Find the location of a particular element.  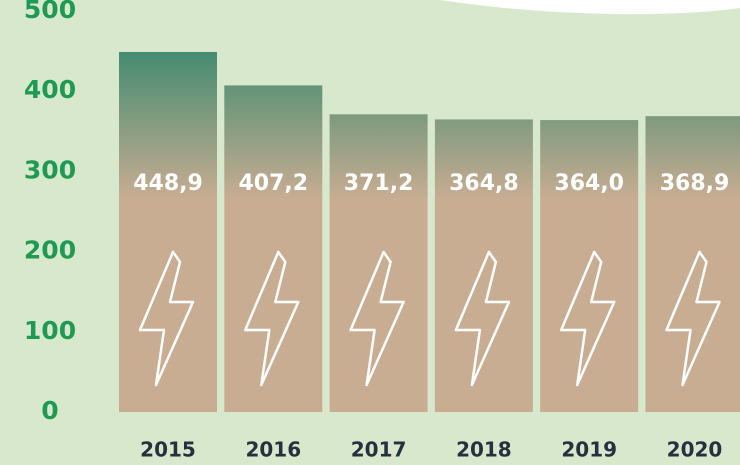

y-tick-label: 300 is located at coordinates (50, 169).